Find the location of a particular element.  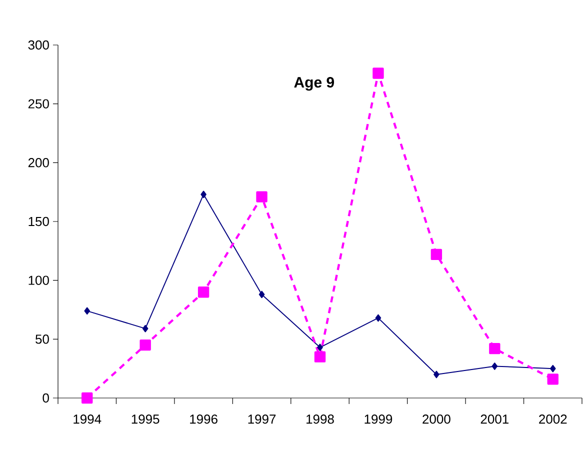

y-tick-label: 250 is located at coordinates (38, 103).